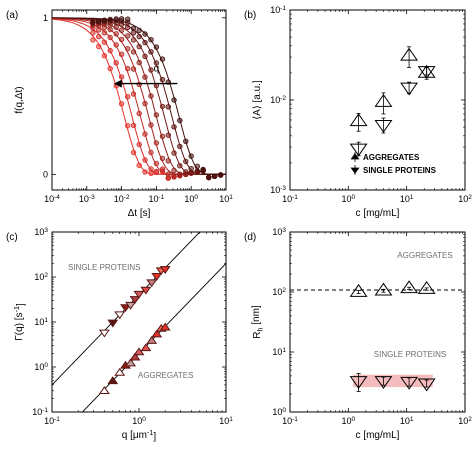 This screenshot has width=474, height=453. Describe the element at coordinates (279, 292) in the screenshot. I see `y-tick-label: 102​` at that location.